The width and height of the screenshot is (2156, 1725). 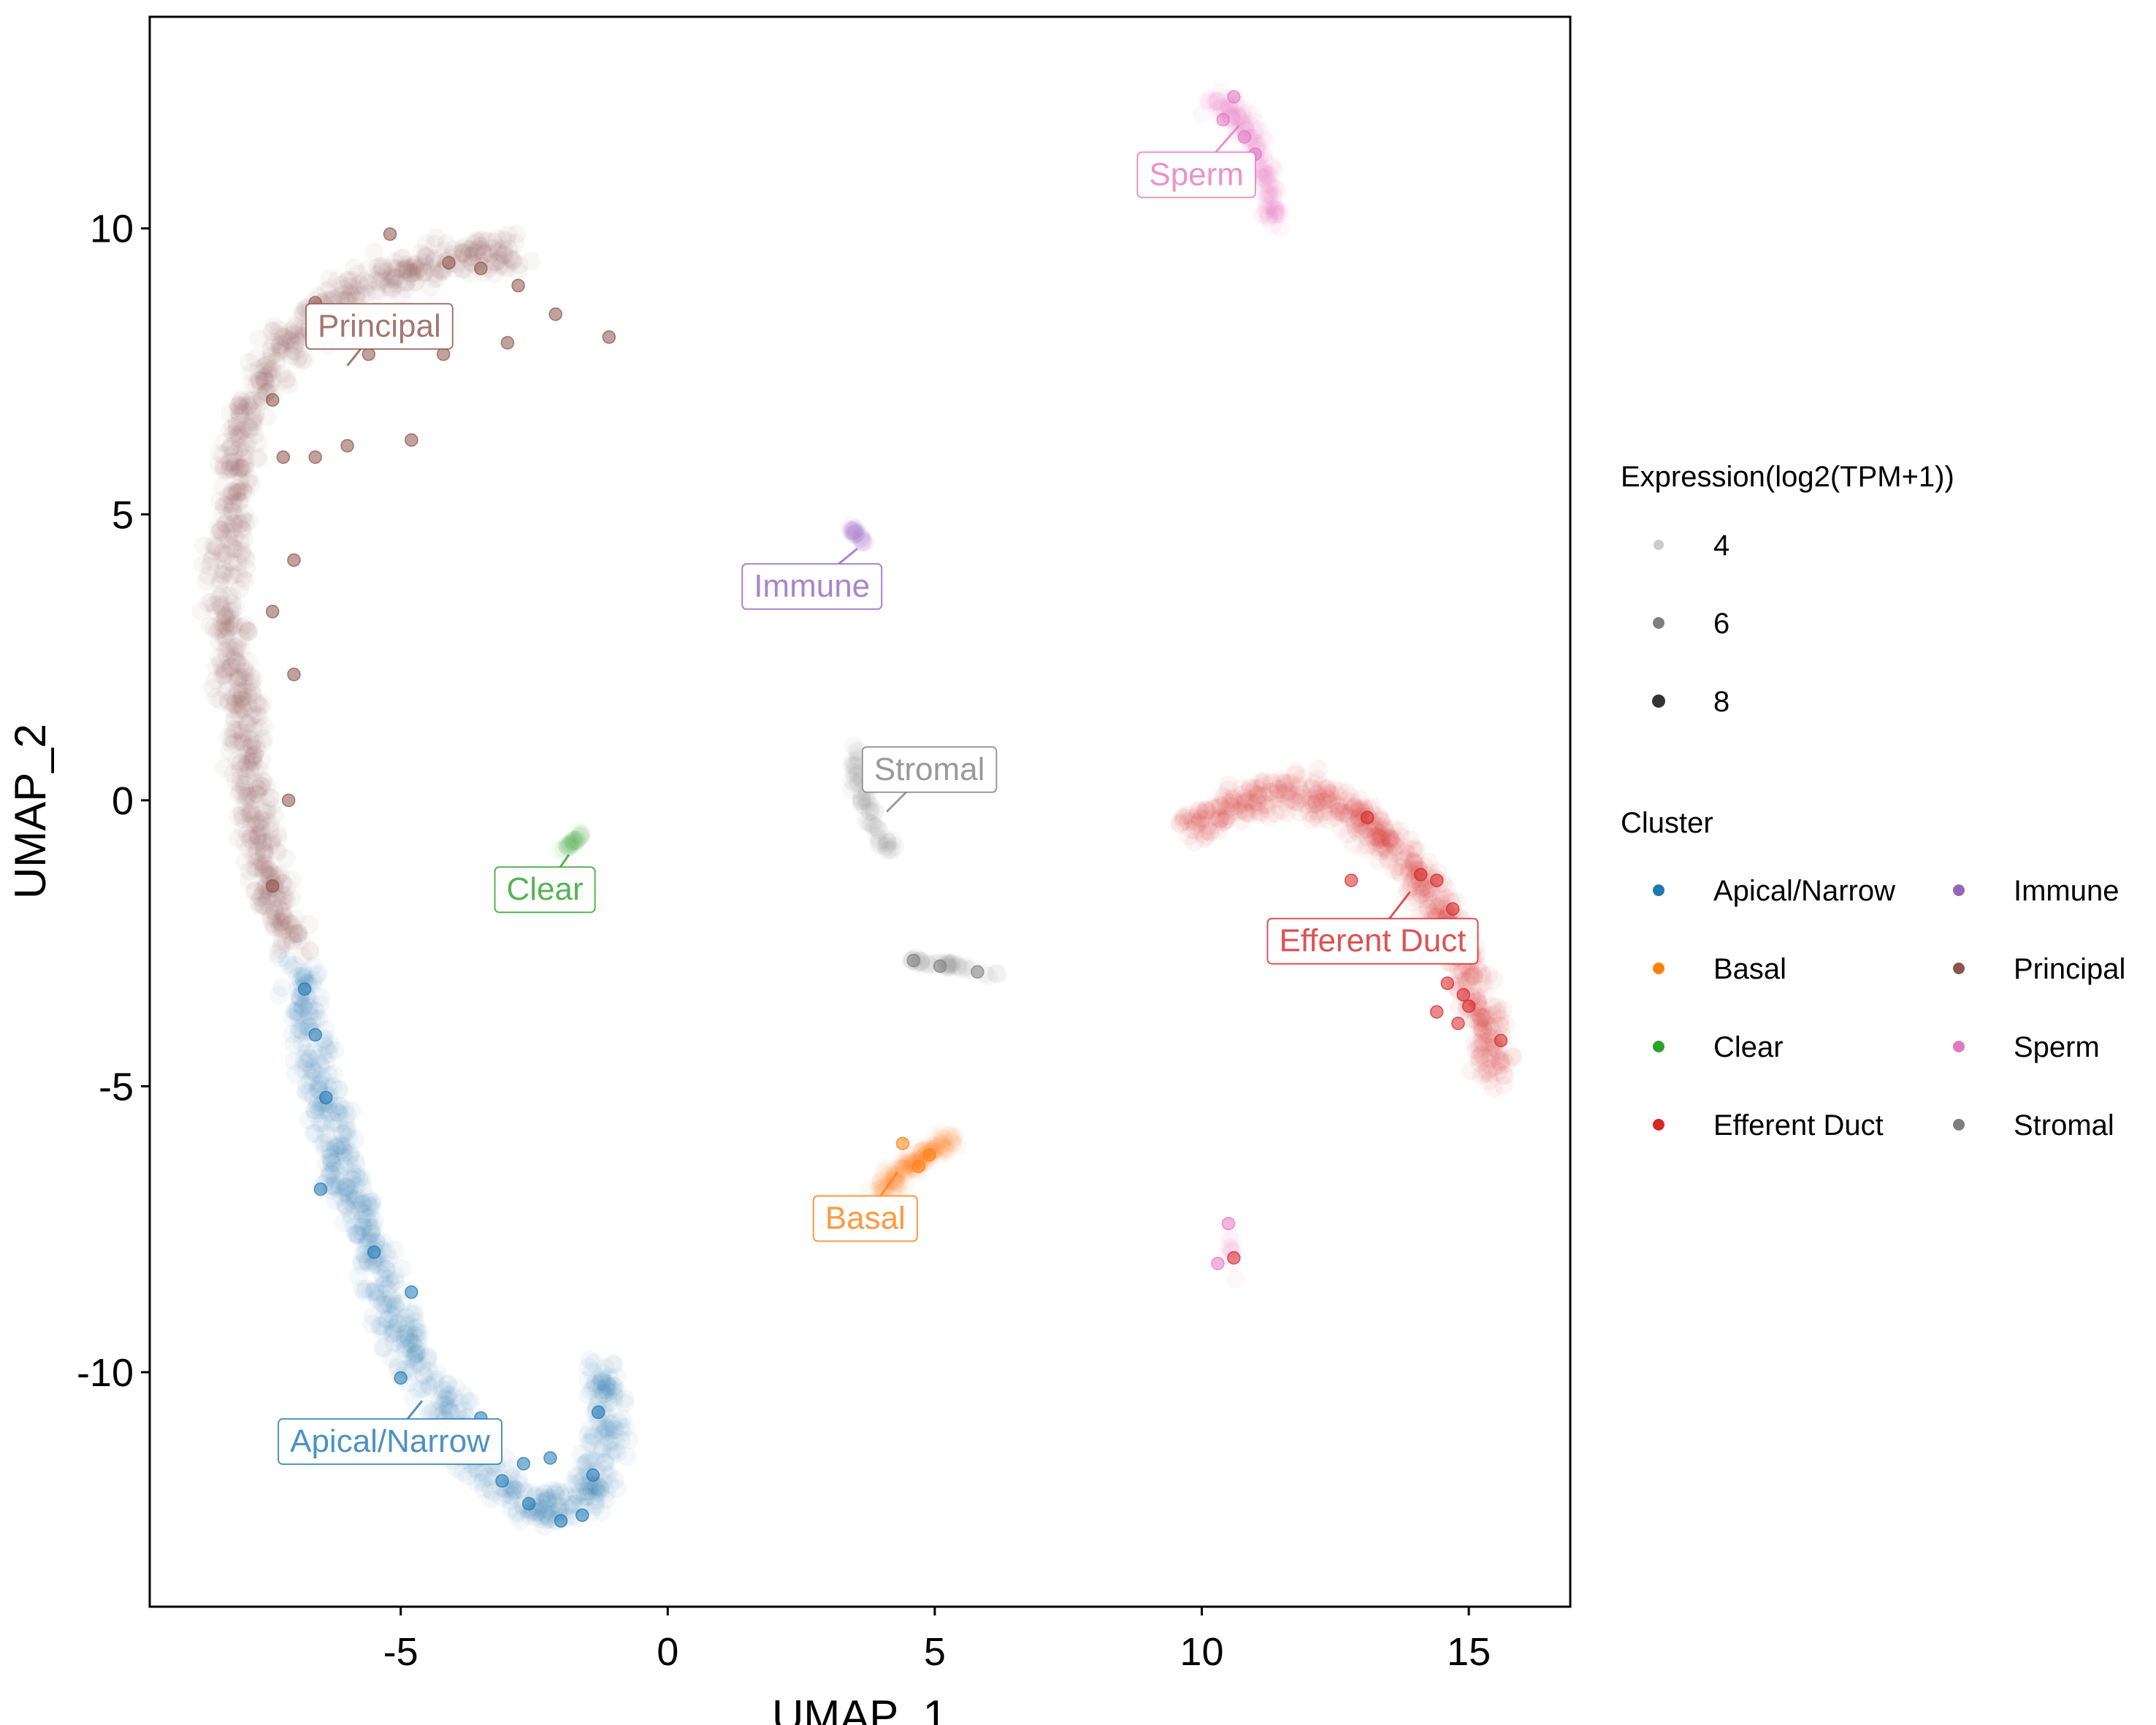 What do you see at coordinates (112, 229) in the screenshot?
I see `y-tick-label: 10` at bounding box center [112, 229].